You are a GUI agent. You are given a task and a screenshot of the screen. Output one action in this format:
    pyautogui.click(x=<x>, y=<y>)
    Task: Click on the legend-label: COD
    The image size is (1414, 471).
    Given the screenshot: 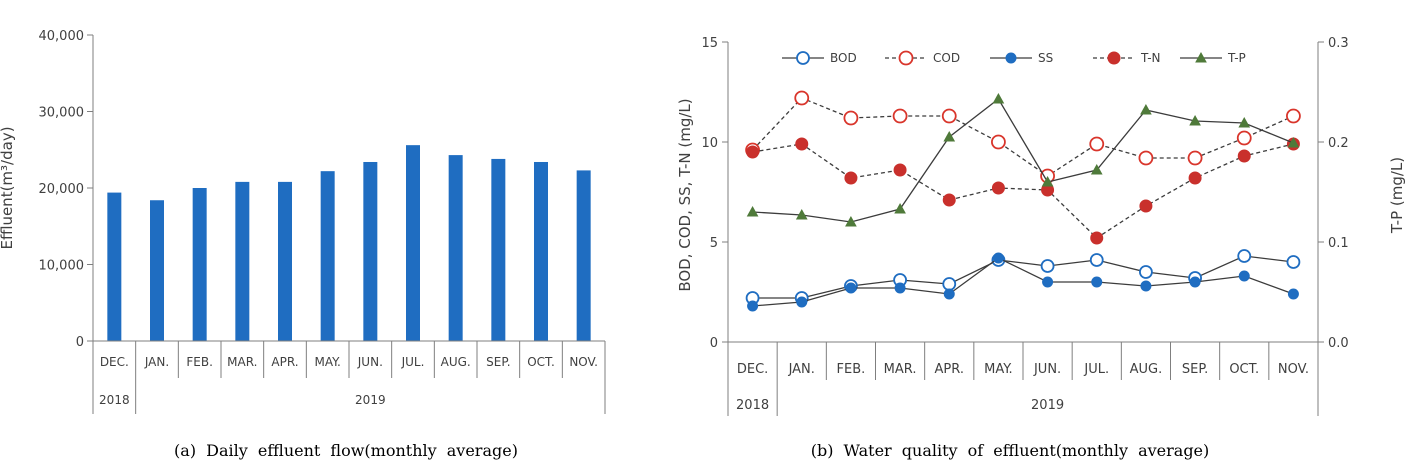 What is the action you would take?
    pyautogui.click(x=946, y=58)
    